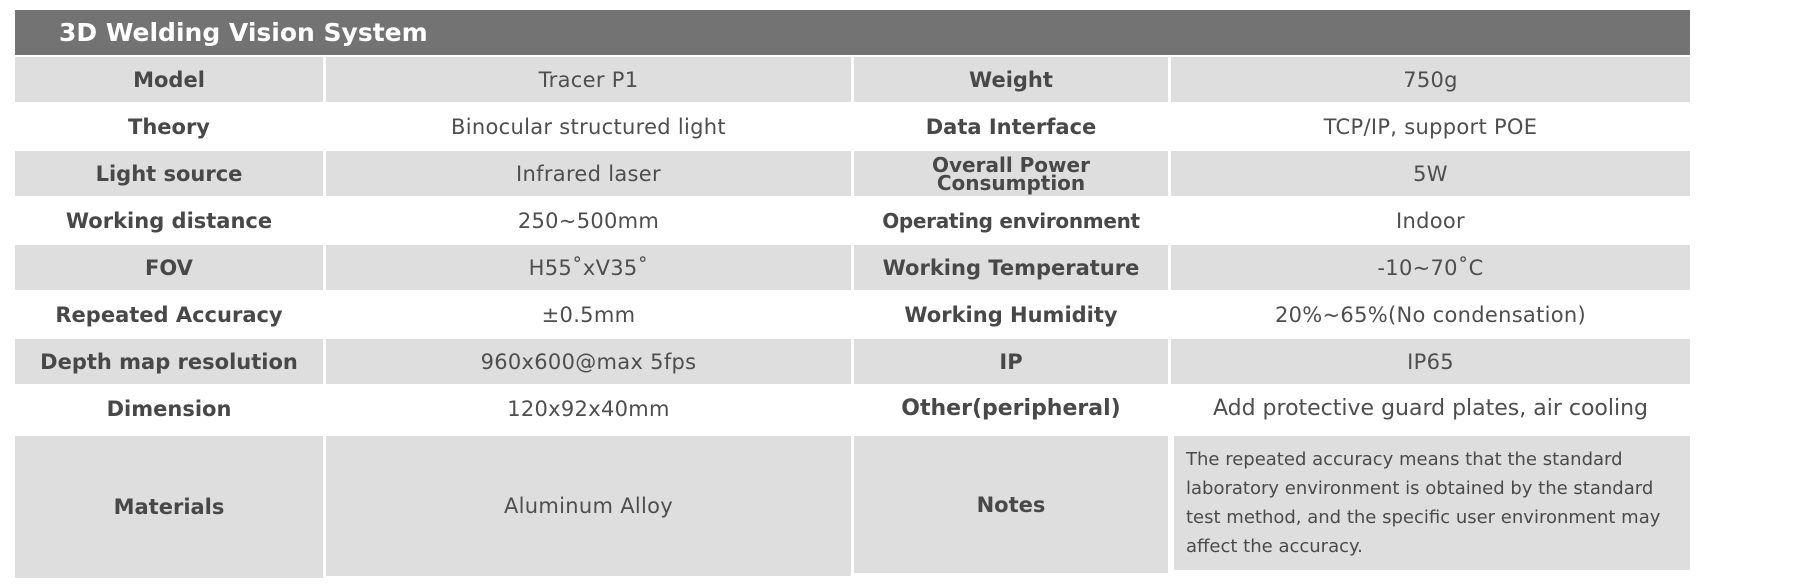  What do you see at coordinates (169, 126) in the screenshot?
I see `spec-label: Theory` at bounding box center [169, 126].